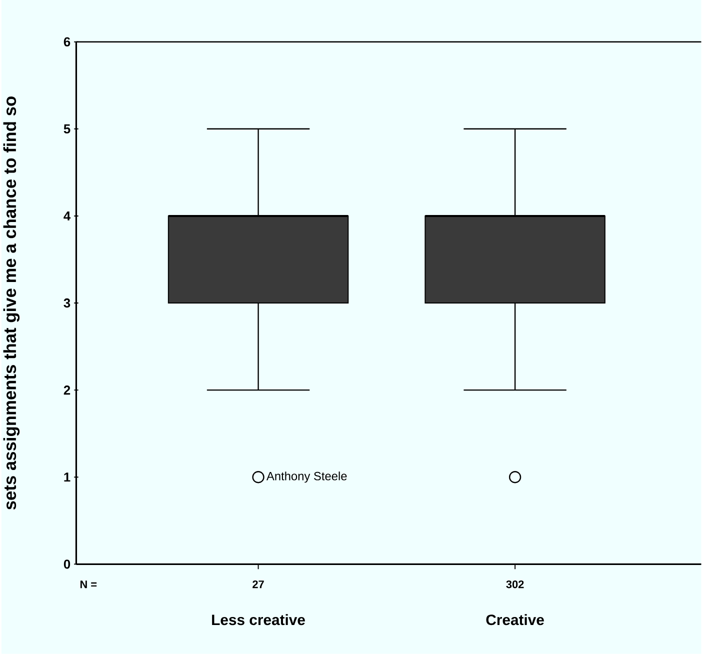  Describe the element at coordinates (67, 216) in the screenshot. I see `y-tick-label: 4` at that location.